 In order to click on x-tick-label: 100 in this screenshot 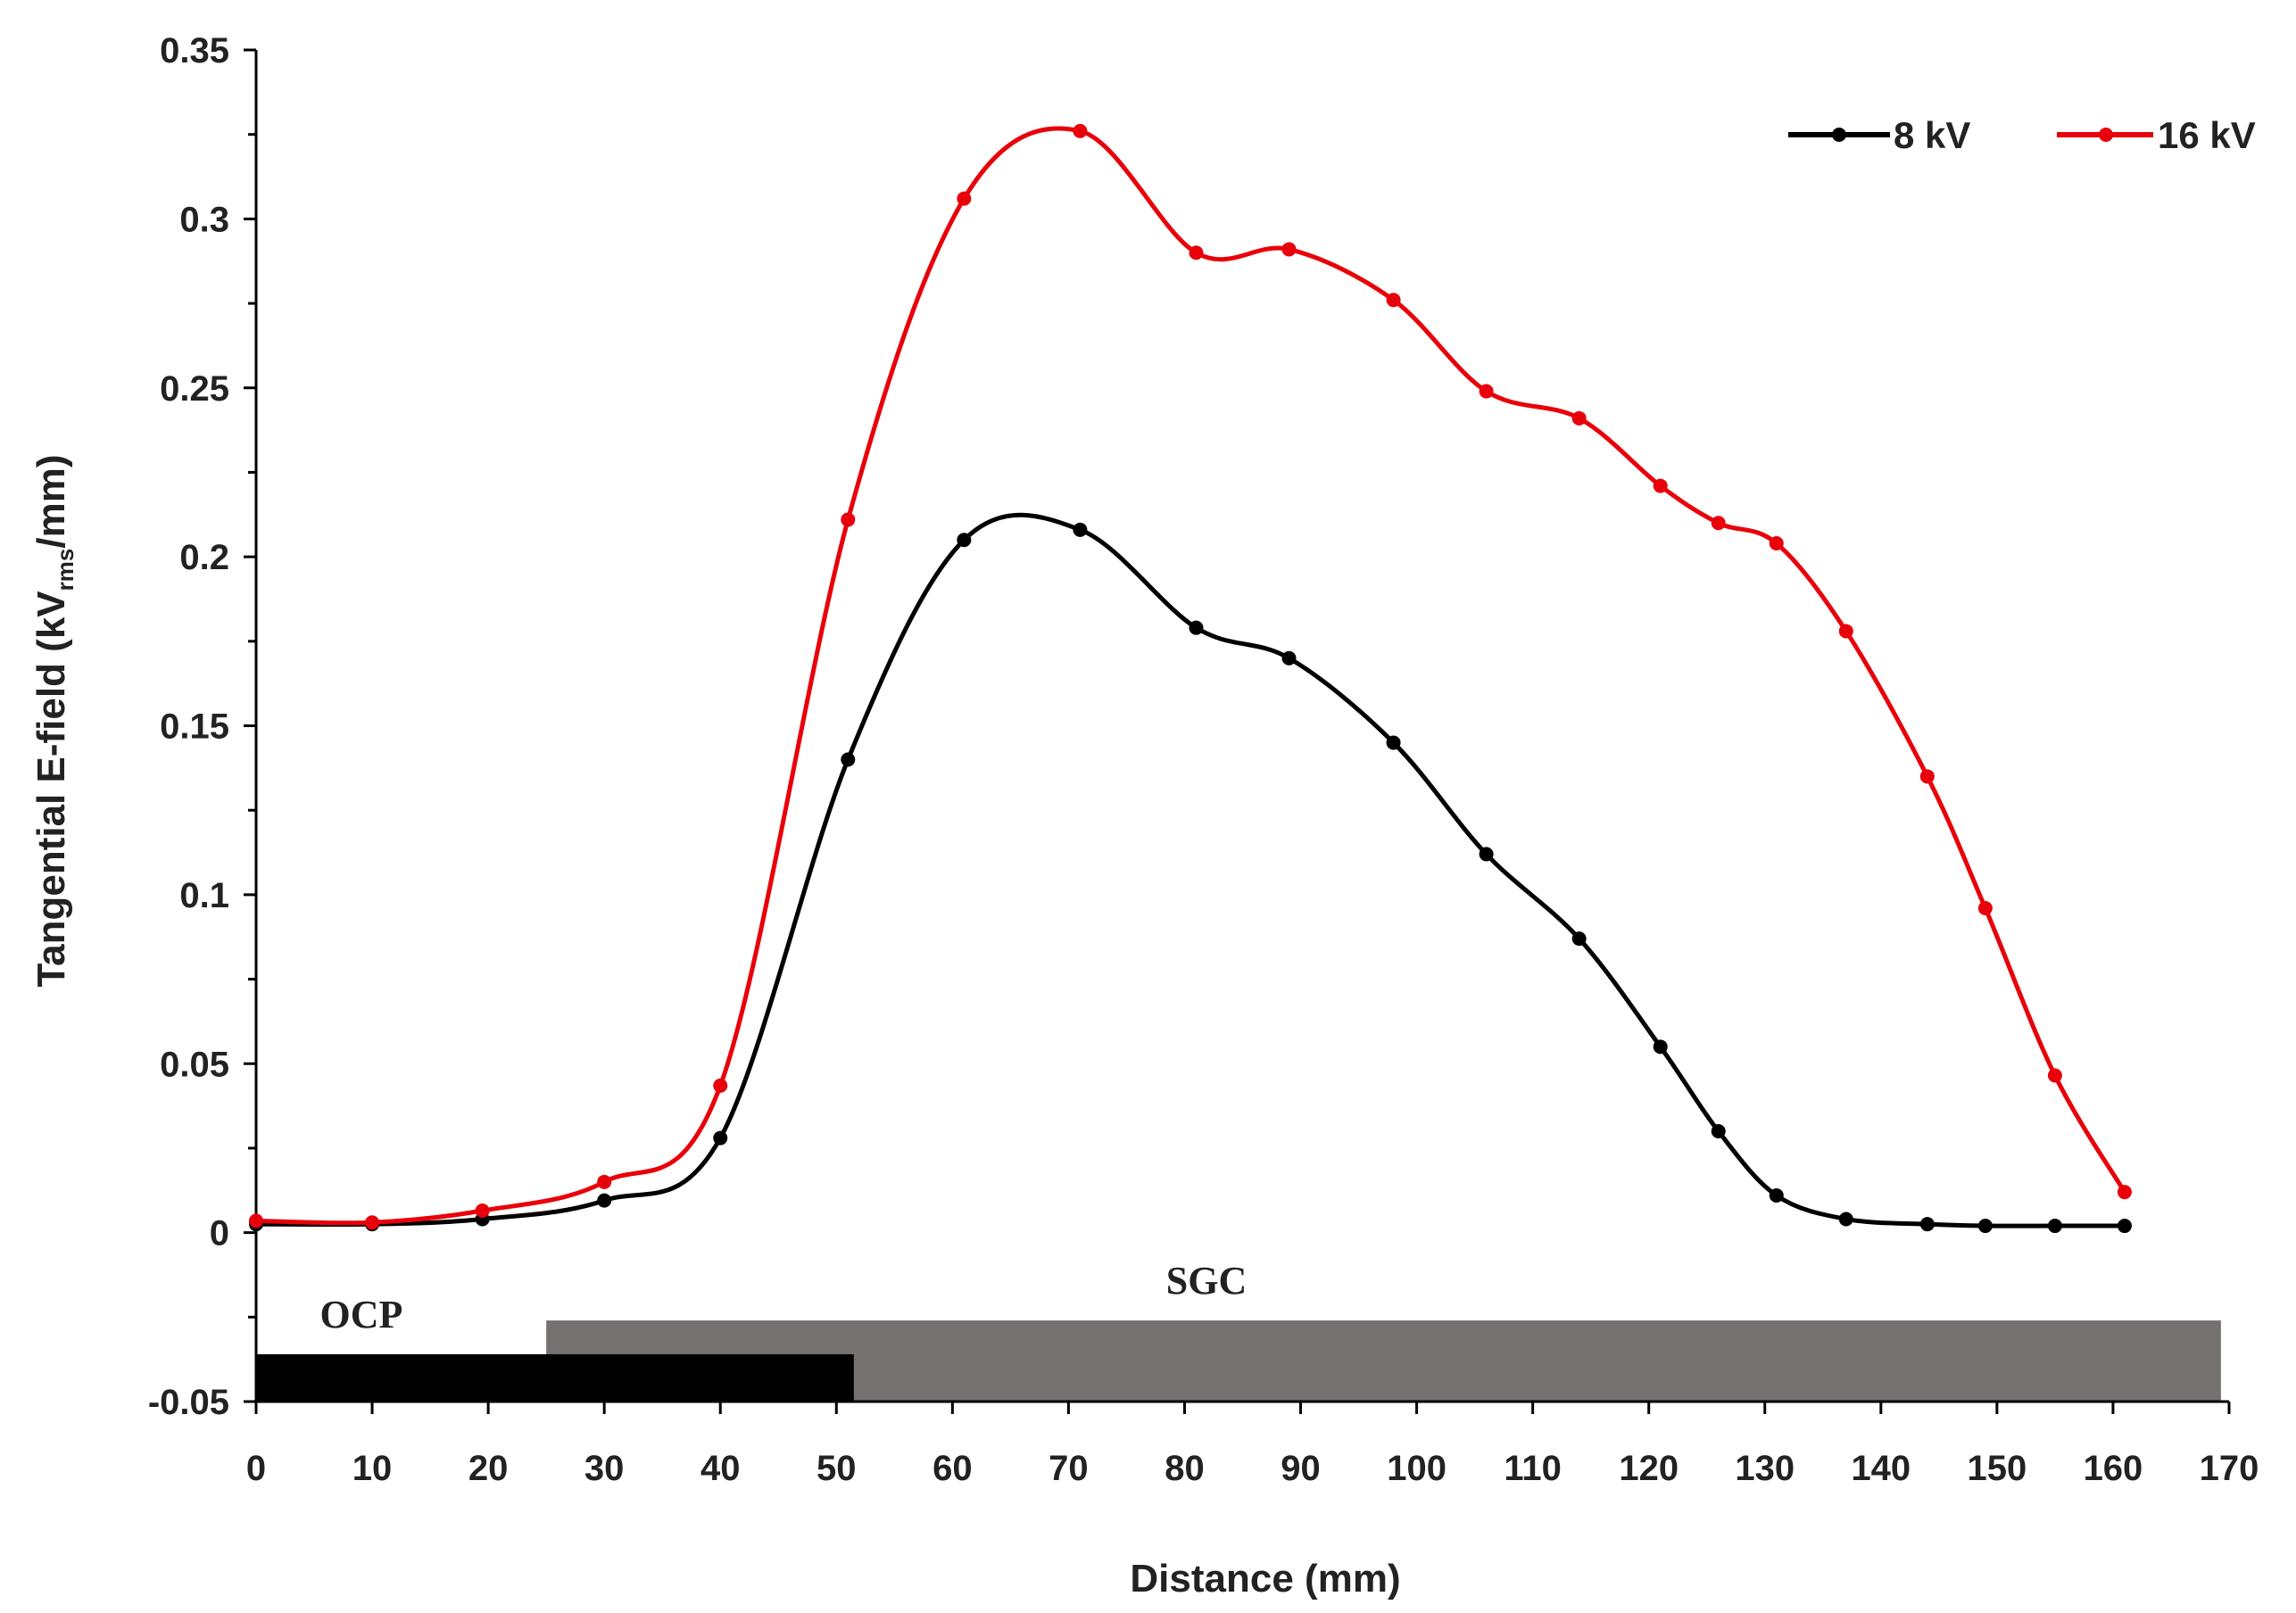, I will do `click(1417, 1468)`.